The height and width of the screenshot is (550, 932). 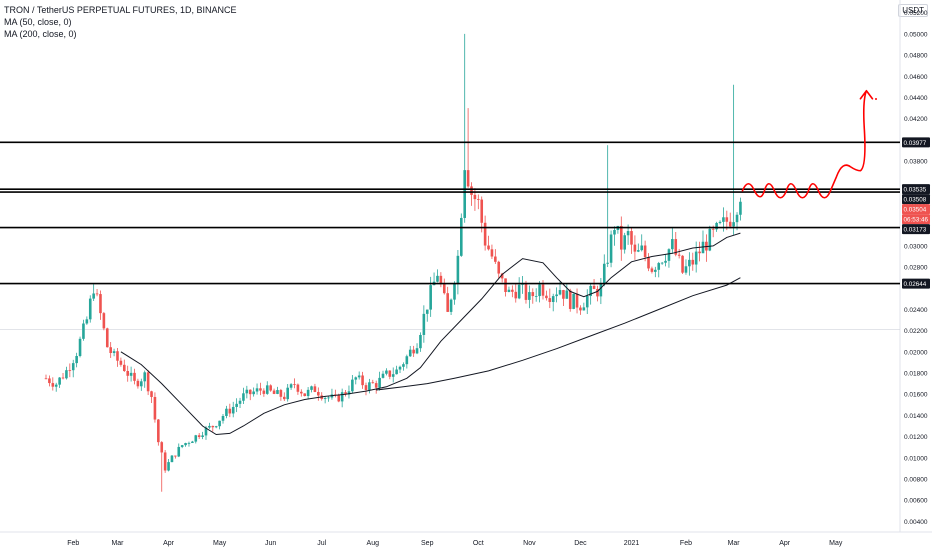 What do you see at coordinates (38, 22) in the screenshot?
I see `ma50-legend: MA (50, close, 0)` at bounding box center [38, 22].